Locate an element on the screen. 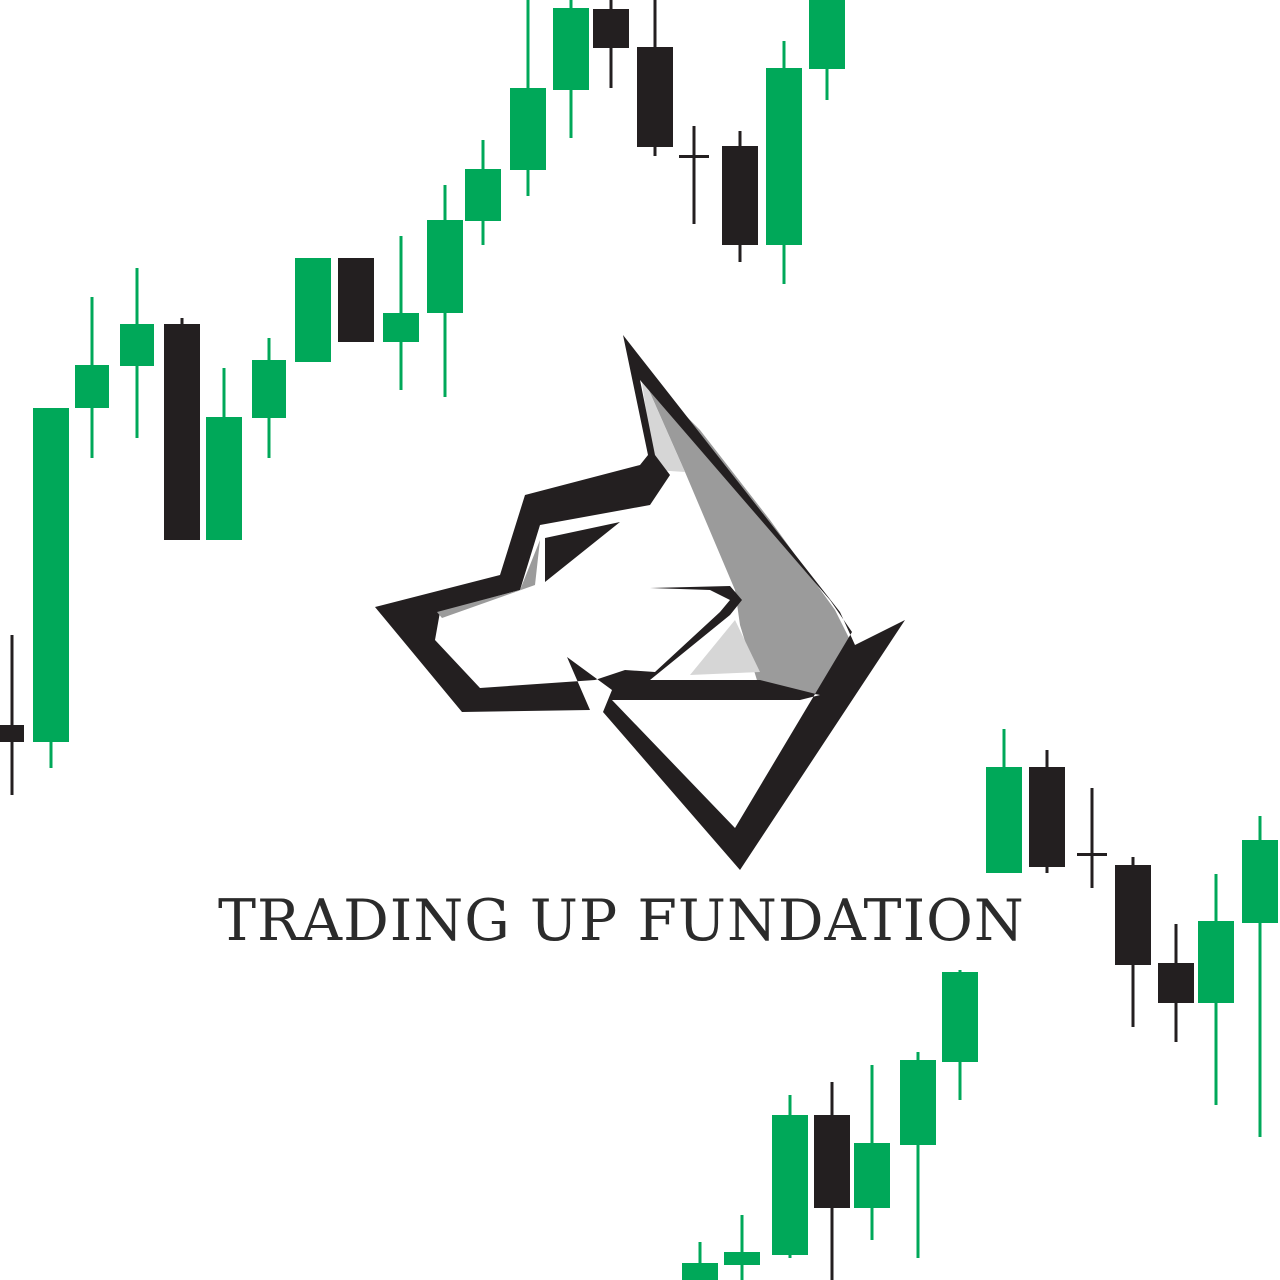 The image size is (1280, 1280). wolf-snout-shade is located at coordinates (488, 579).